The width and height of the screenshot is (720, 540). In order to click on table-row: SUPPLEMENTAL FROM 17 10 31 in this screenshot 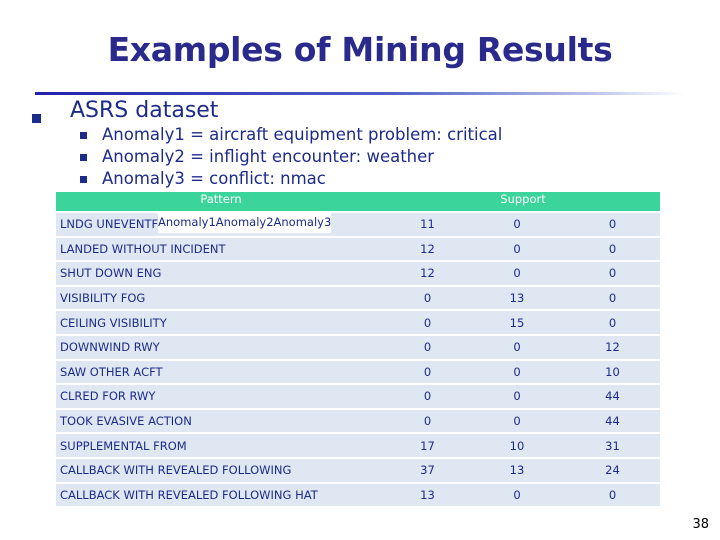, I will do `click(358, 445)`.